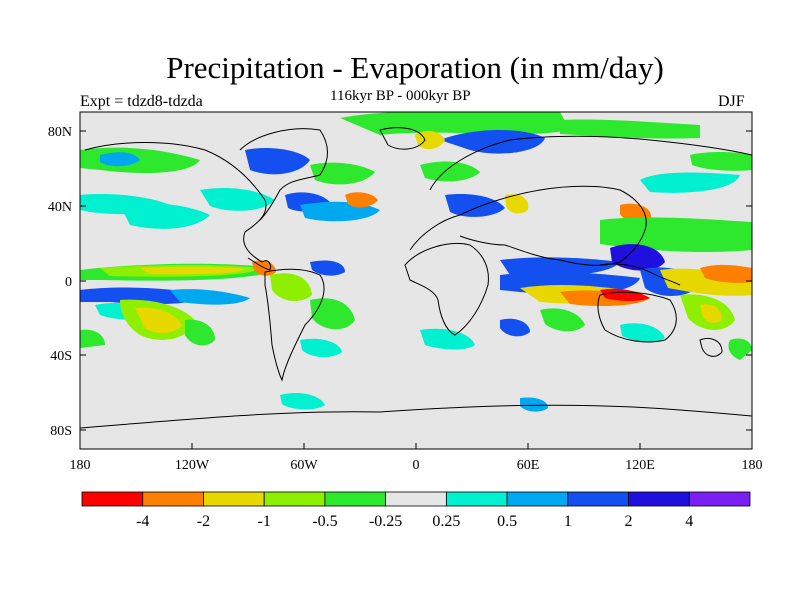  I want to click on colorbar-label: -4, so click(142, 521).